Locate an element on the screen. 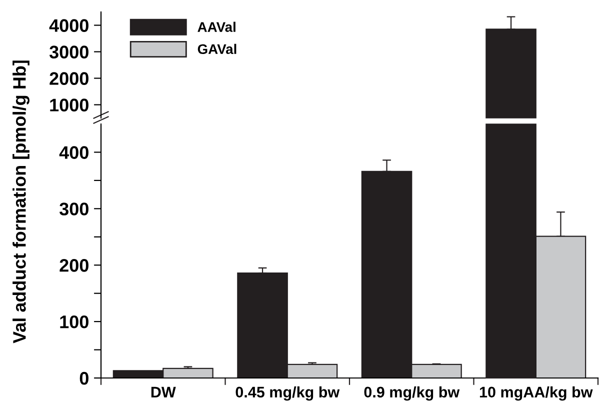 The width and height of the screenshot is (601, 403). legend-label: AAVal is located at coordinates (217, 27).